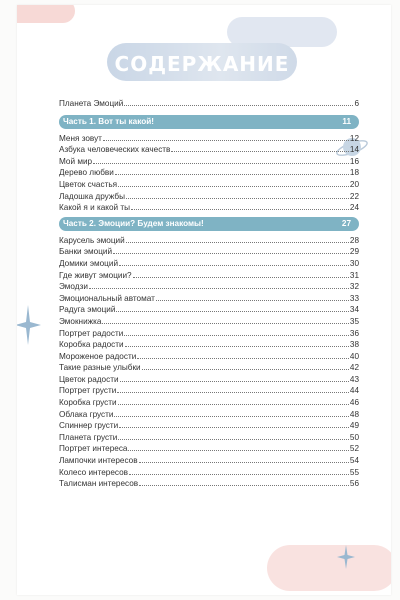 The image size is (400, 600). Describe the element at coordinates (356, 103) in the screenshot. I see `toc-entry-page: 6` at that location.